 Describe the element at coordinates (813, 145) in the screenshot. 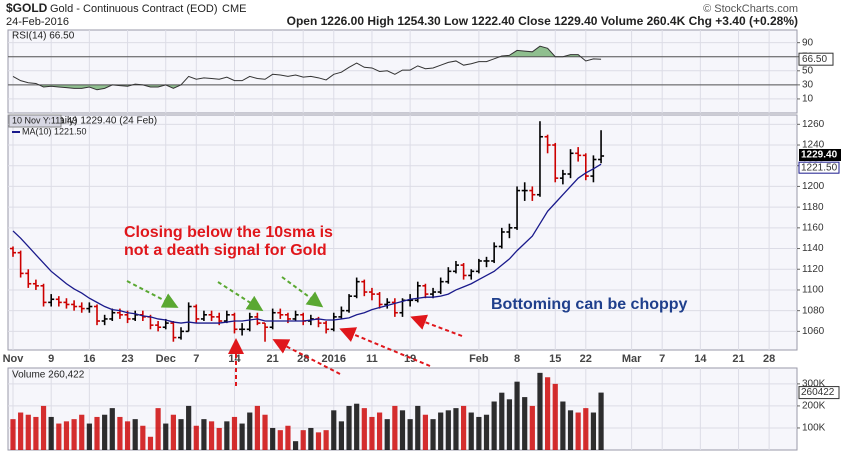

I see `y-tick-label: 1240` at that location.